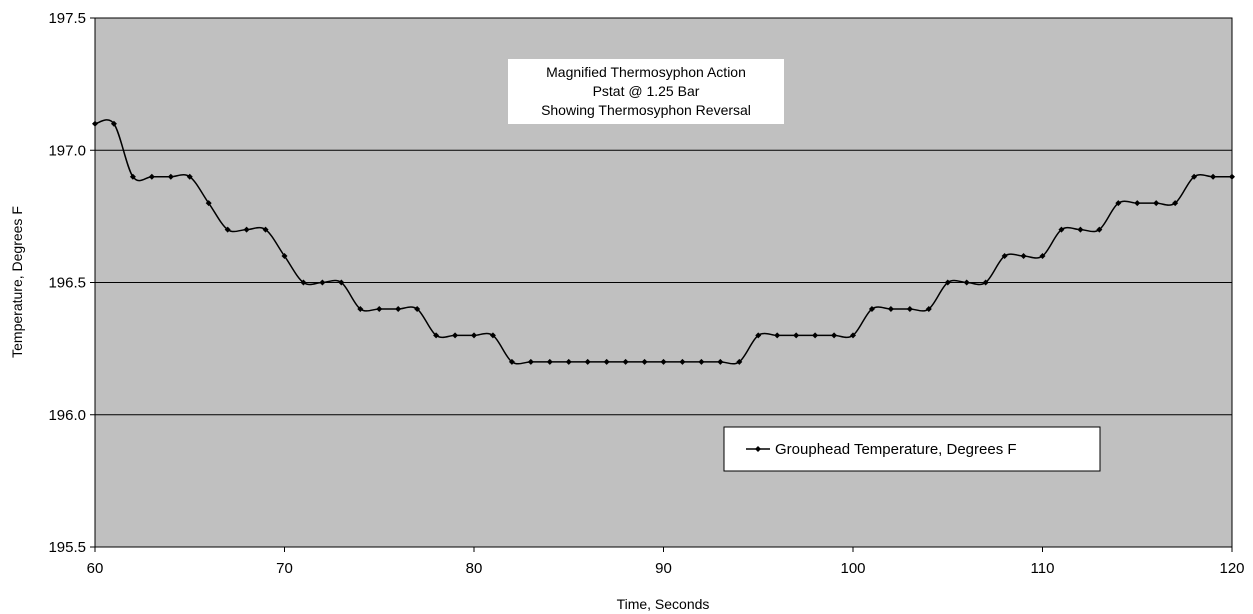  Describe the element at coordinates (67, 283) in the screenshot. I see `y-tick-label: 196.5` at that location.